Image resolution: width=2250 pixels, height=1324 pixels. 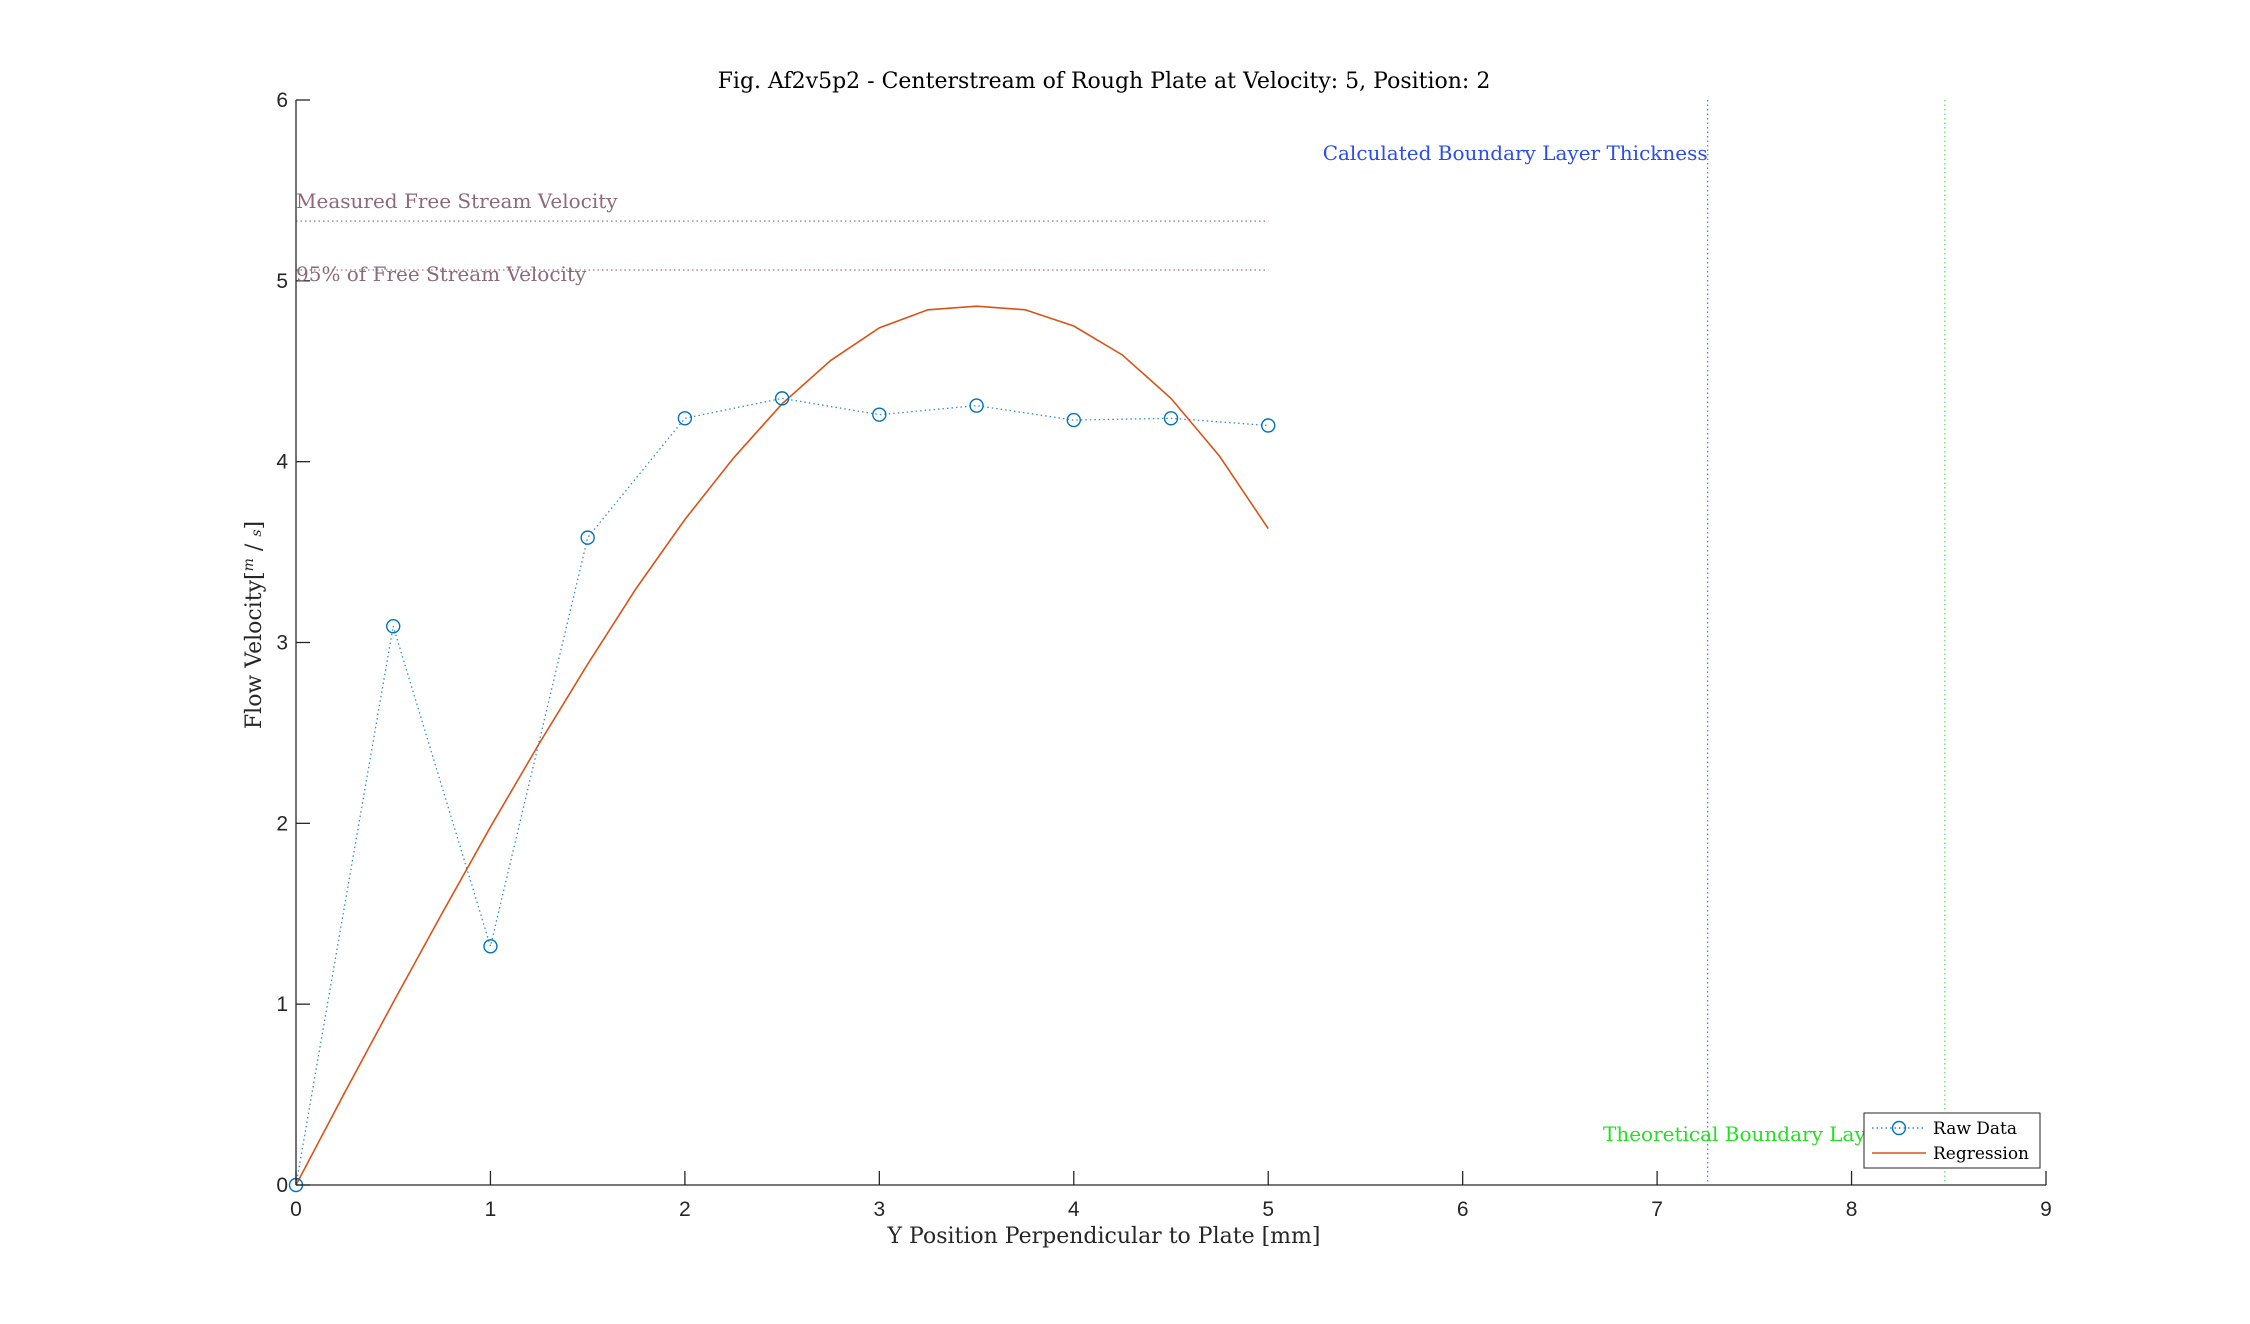 What do you see at coordinates (2046, 1209) in the screenshot?
I see `x-tick-label: 9` at bounding box center [2046, 1209].